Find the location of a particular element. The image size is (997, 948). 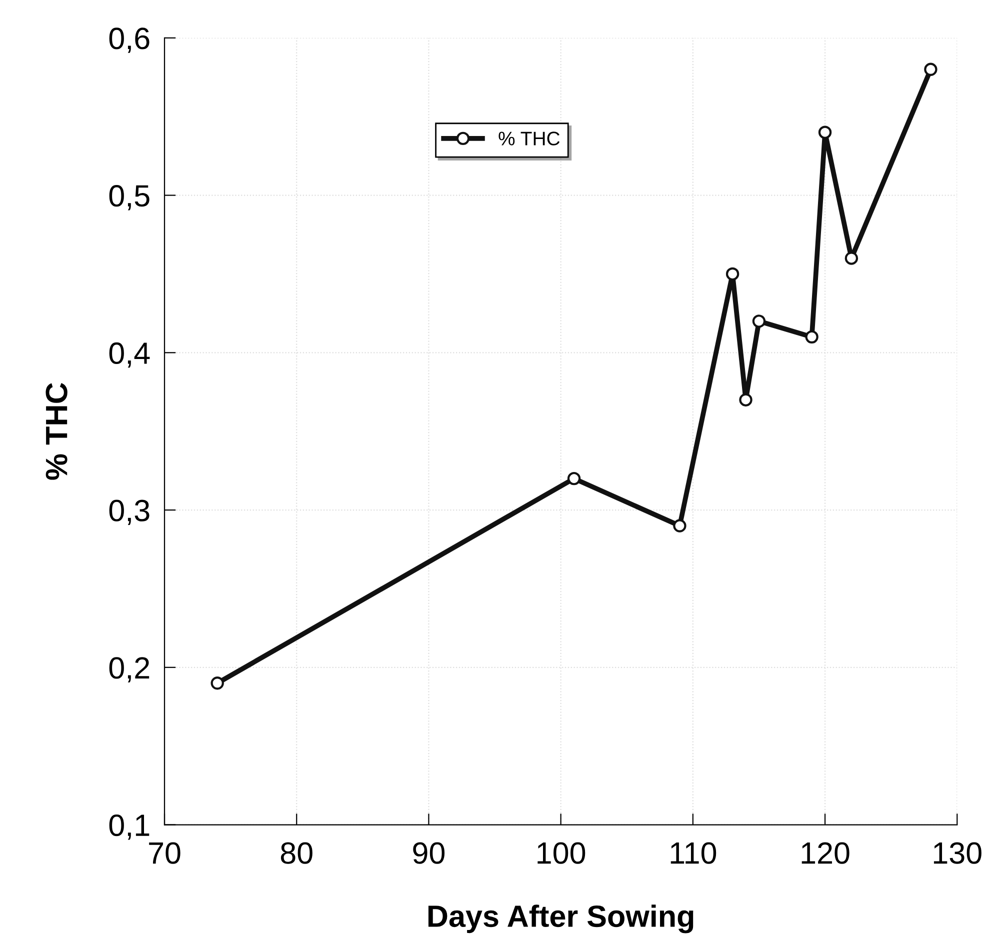

x-tick-label: 70 is located at coordinates (164, 853).